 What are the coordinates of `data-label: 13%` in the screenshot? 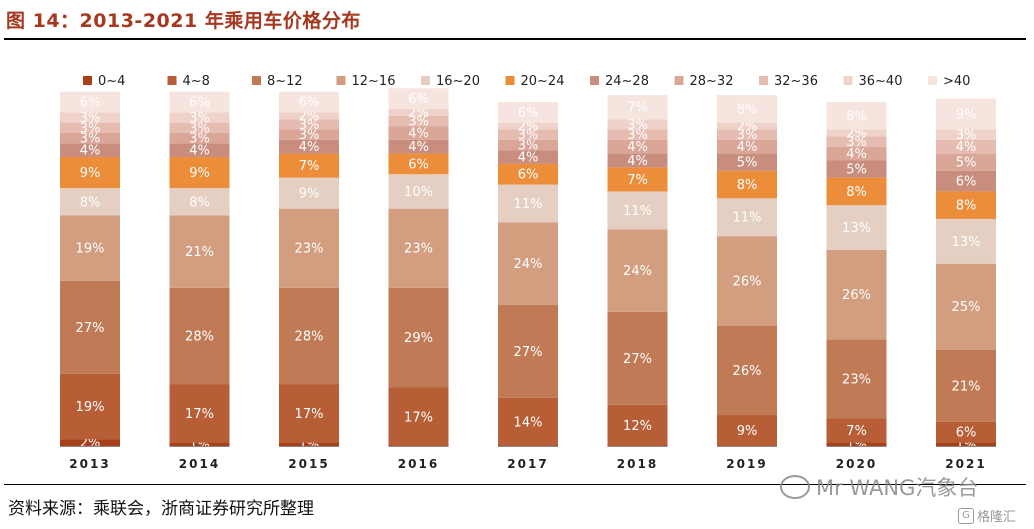 It's located at (856, 228).